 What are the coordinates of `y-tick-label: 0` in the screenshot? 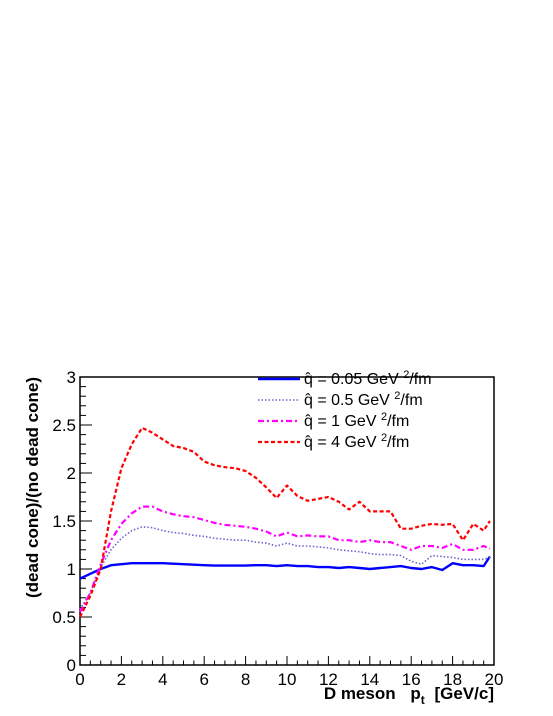 It's located at (71, 665).